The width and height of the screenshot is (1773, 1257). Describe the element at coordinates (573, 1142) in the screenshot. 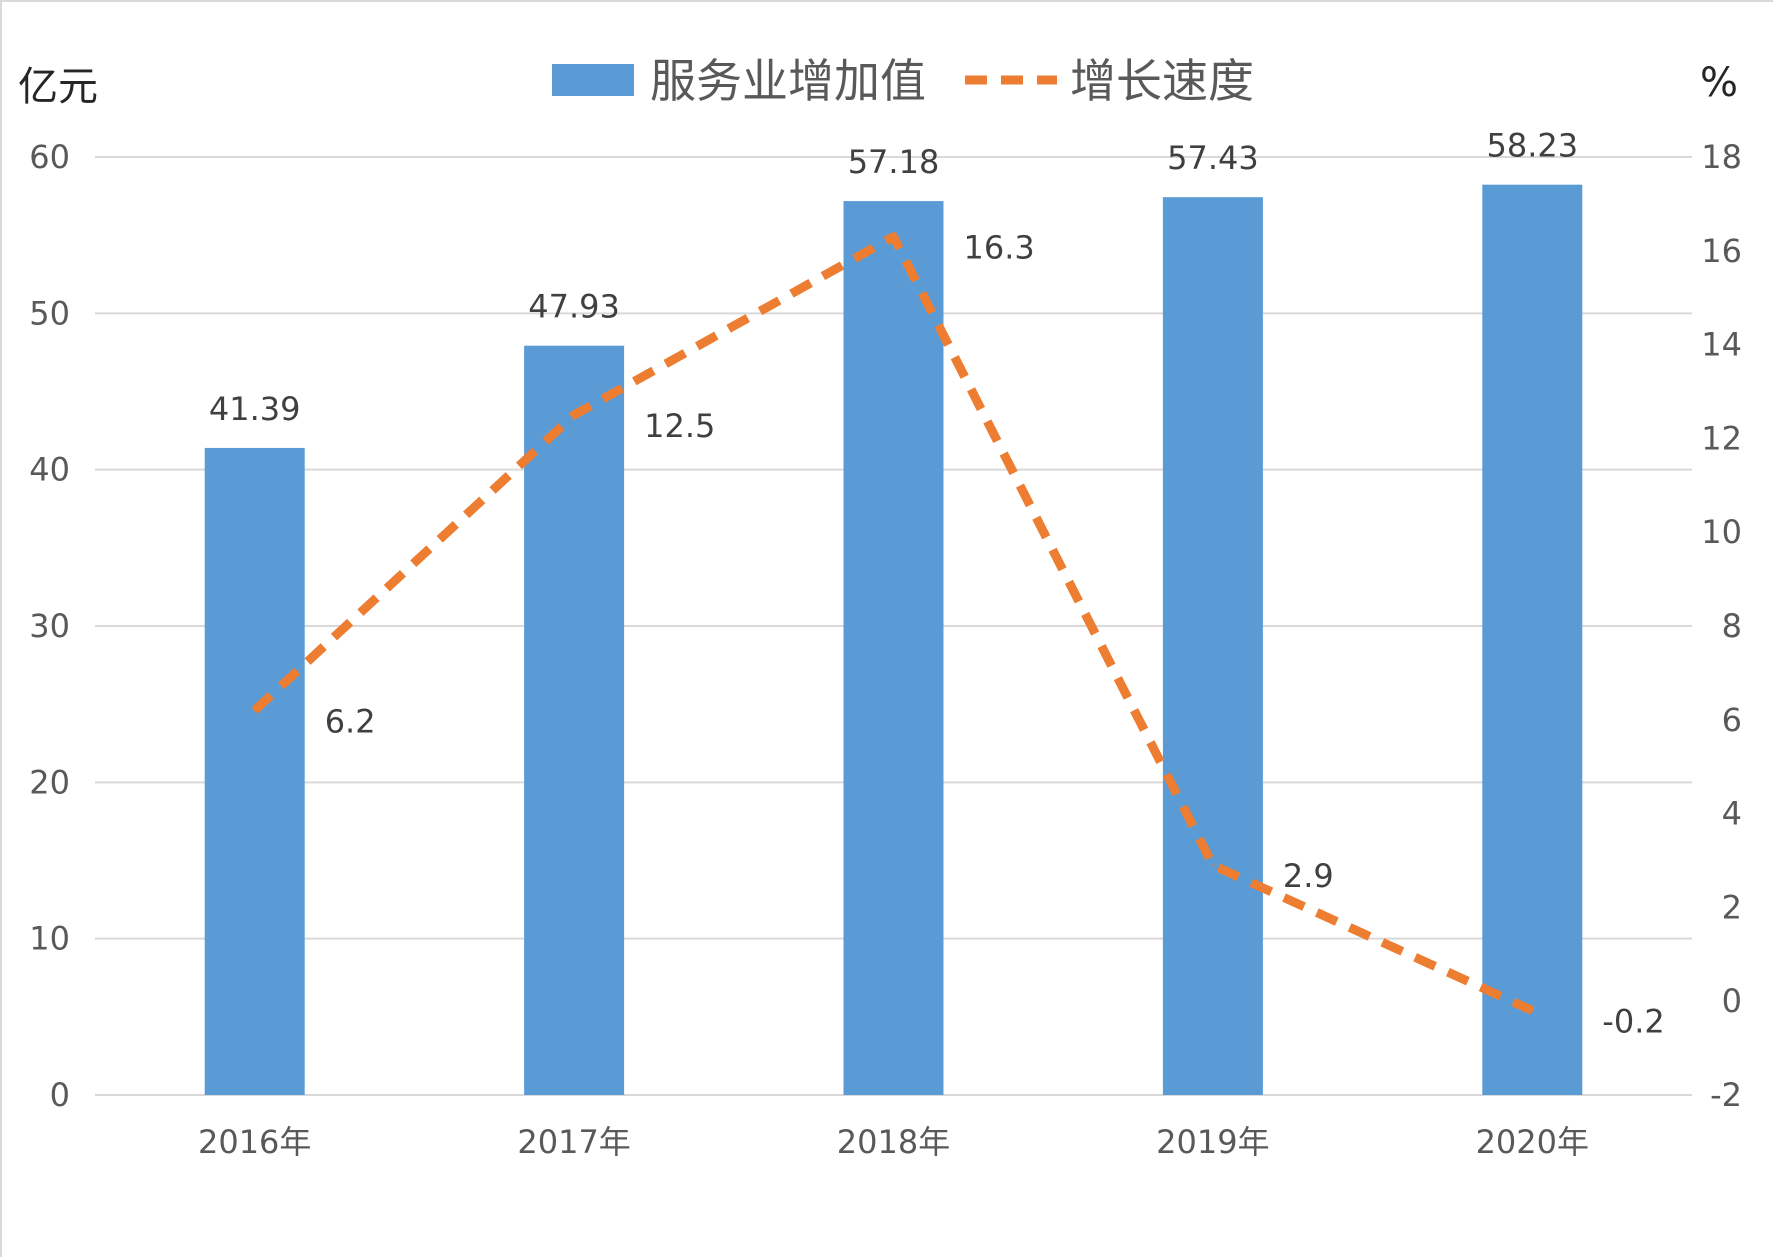

I see `x-tick-label: 2017年` at that location.